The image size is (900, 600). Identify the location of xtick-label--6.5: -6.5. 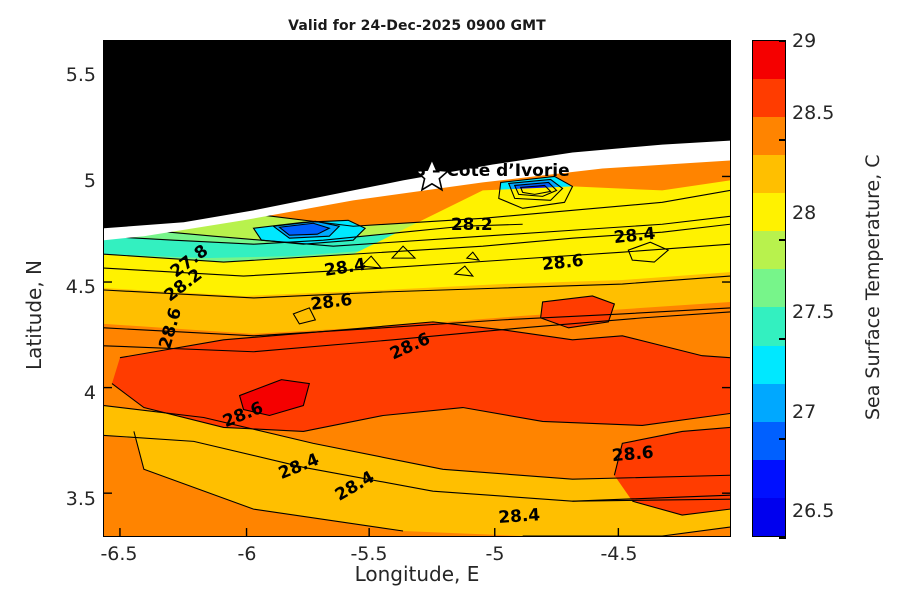
(119, 554).